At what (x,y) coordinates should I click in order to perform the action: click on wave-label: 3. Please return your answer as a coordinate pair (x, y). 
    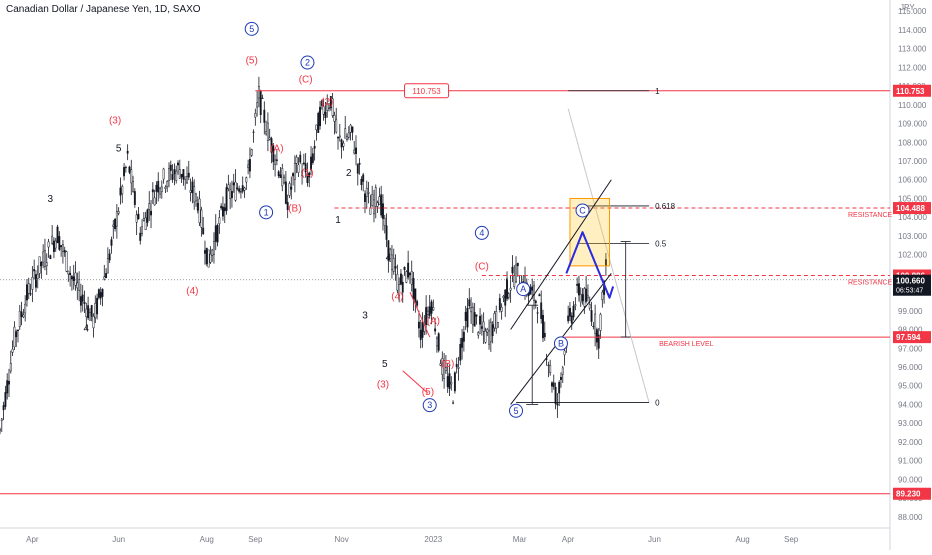
    Looking at the image, I should click on (51, 199).